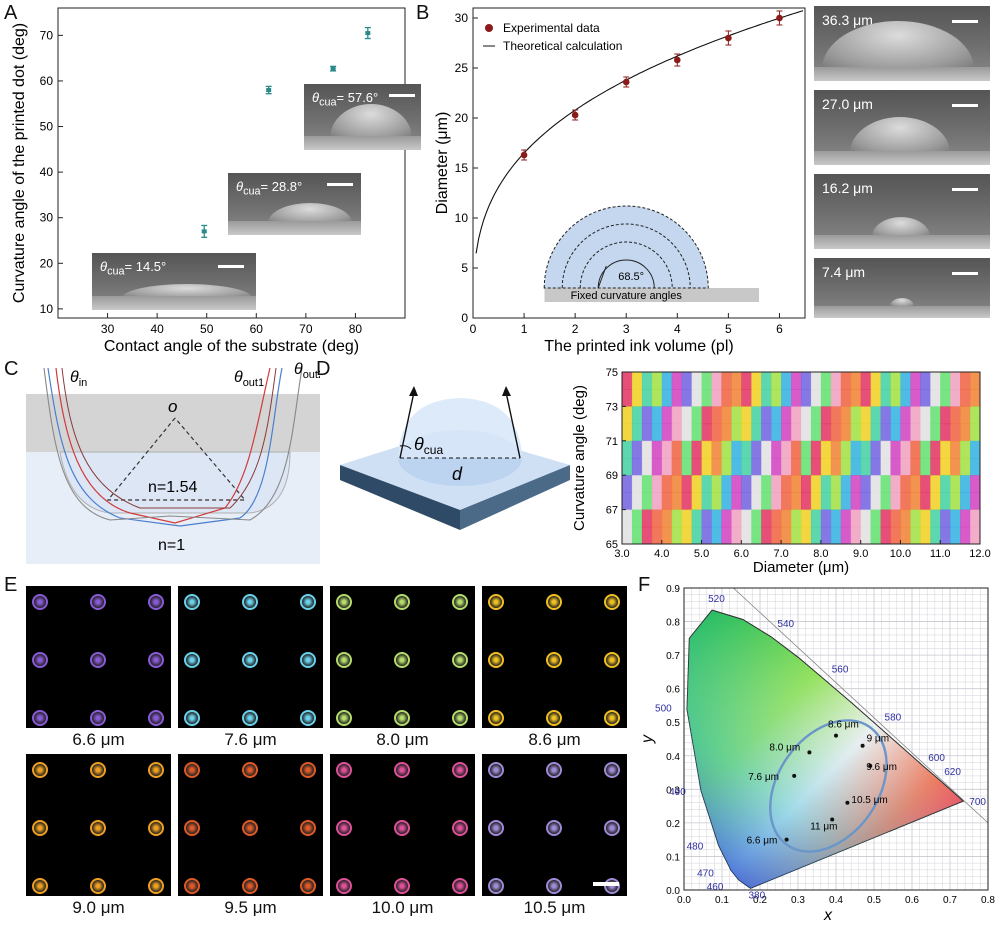 Image resolution: width=998 pixels, height=926 pixels. What do you see at coordinates (47, 172) in the screenshot?
I see `ytick-label-a-3: 40` at bounding box center [47, 172].